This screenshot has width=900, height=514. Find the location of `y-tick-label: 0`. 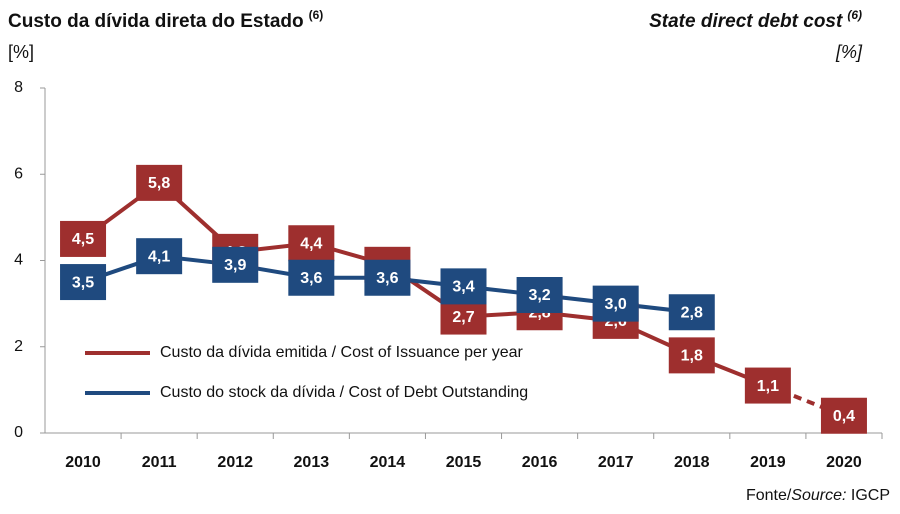

y-tick-label: 0 is located at coordinates (18, 432).